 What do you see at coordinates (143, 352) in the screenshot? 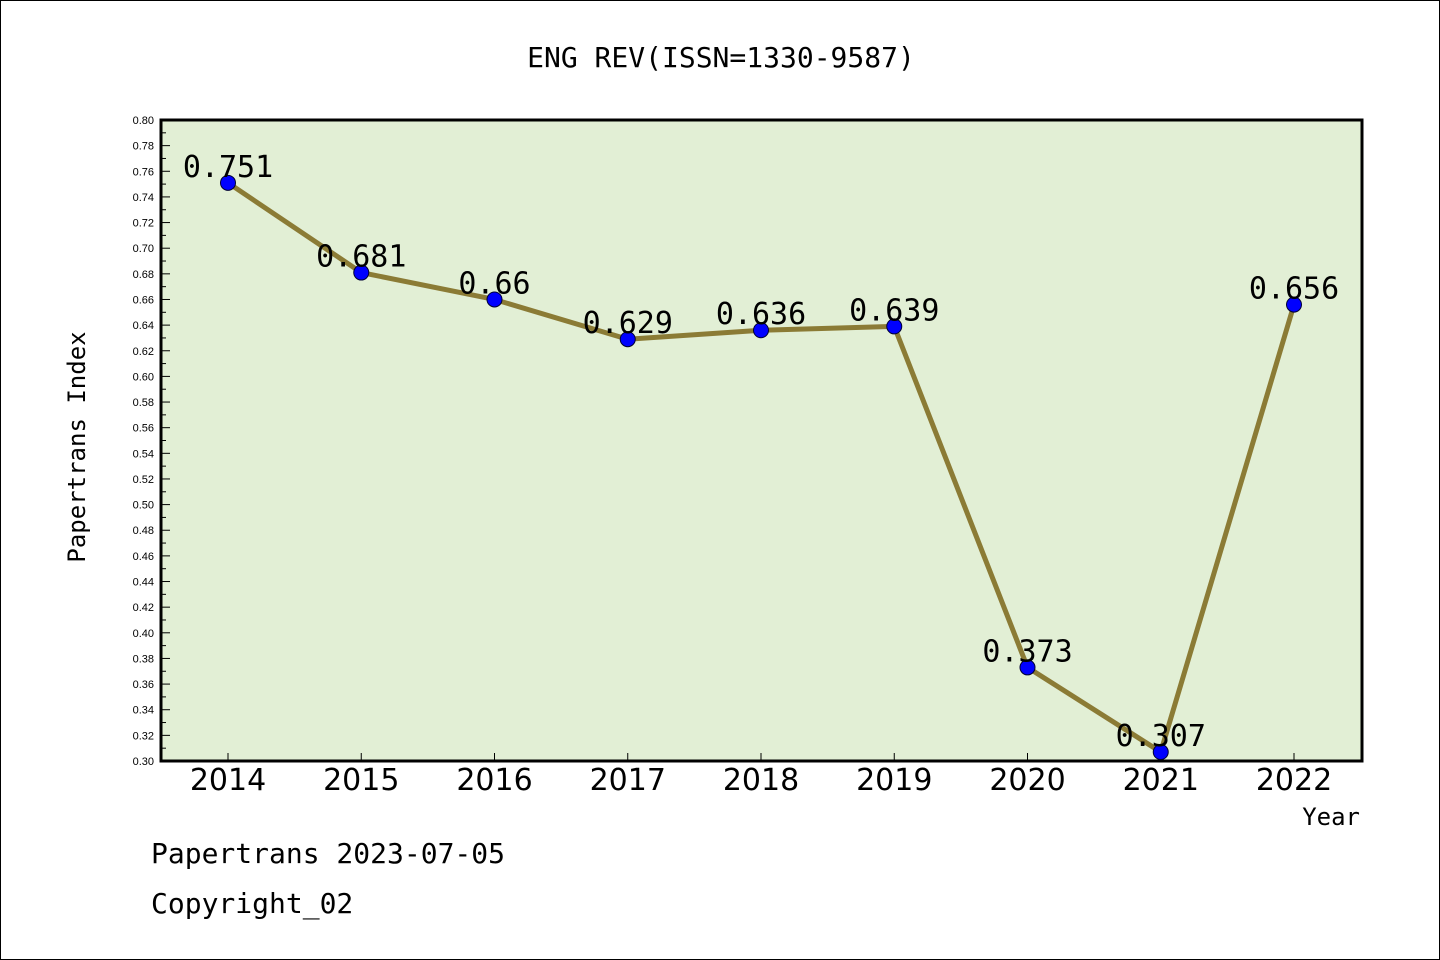
I see `y-tick-label: 0.62` at bounding box center [143, 352].